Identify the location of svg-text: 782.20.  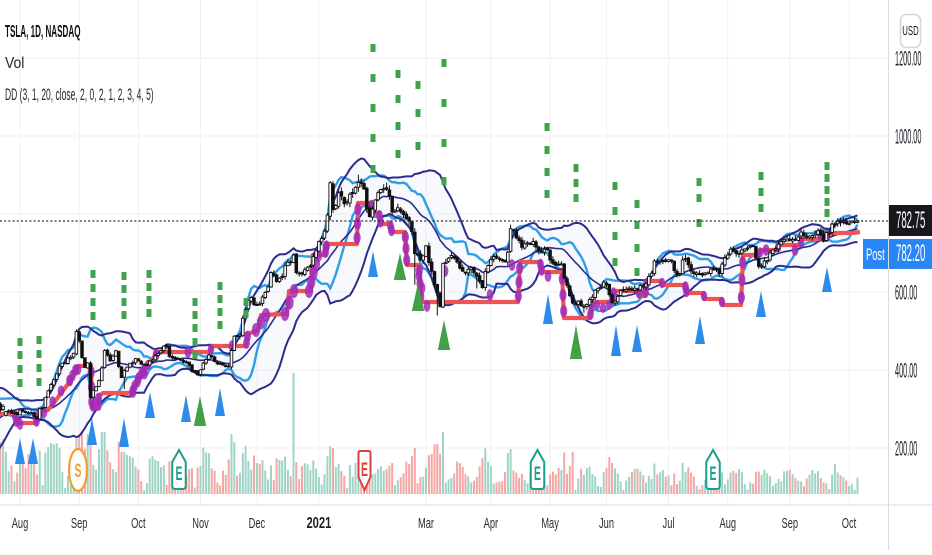
(910, 253).